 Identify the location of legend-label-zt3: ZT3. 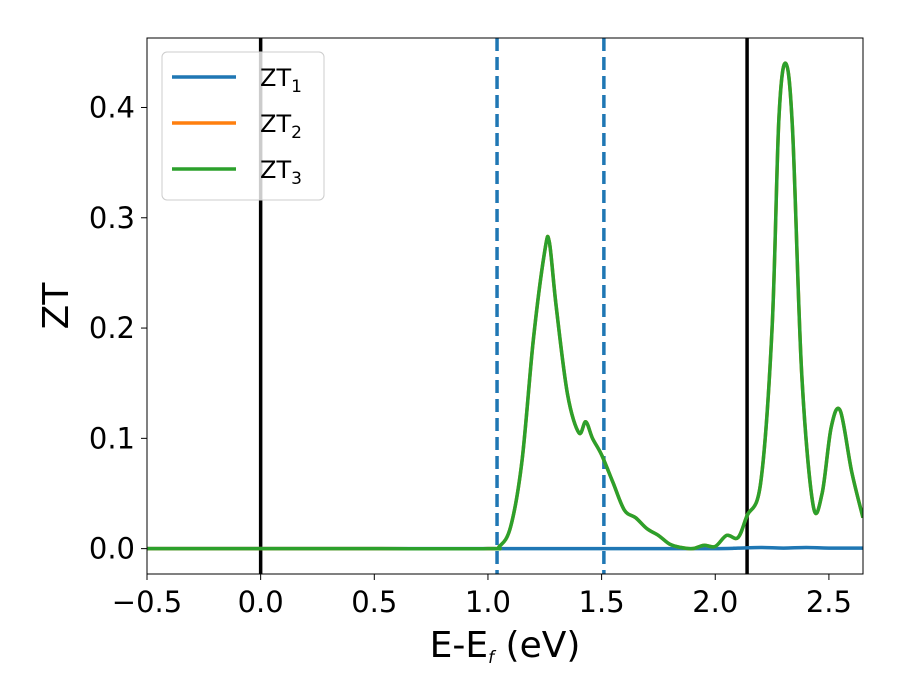
(281, 172).